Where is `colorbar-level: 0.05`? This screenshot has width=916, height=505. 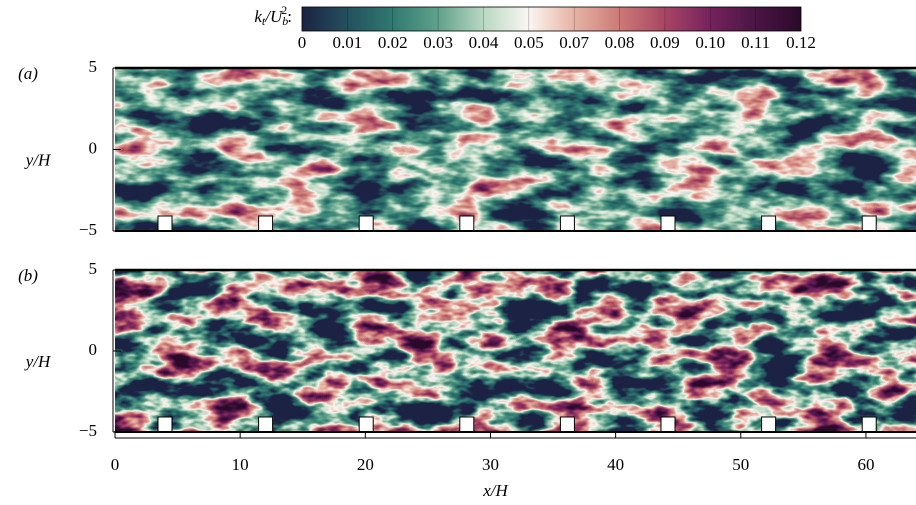 colorbar-level: 0.05 is located at coordinates (529, 42).